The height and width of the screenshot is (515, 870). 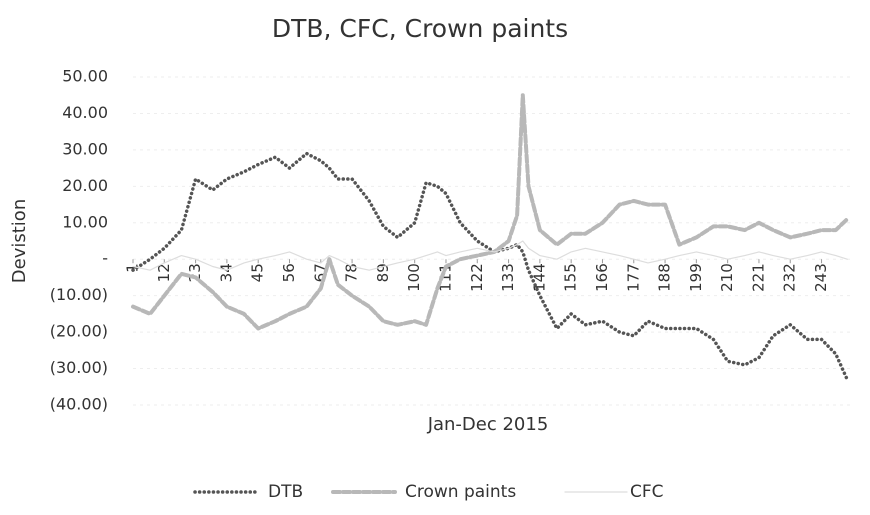 I want to click on y-tick-label: 10.00, so click(x=85, y=221).